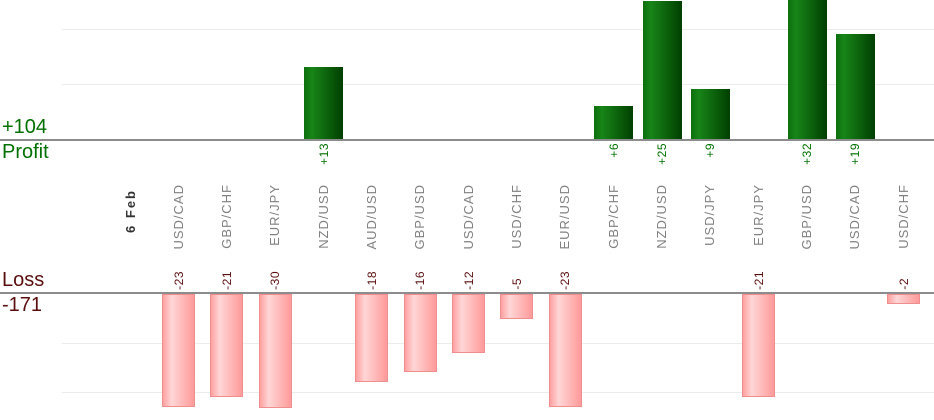  What do you see at coordinates (226, 216) in the screenshot?
I see `pair-label-gbpchf-1: GBP/CHF` at bounding box center [226, 216].